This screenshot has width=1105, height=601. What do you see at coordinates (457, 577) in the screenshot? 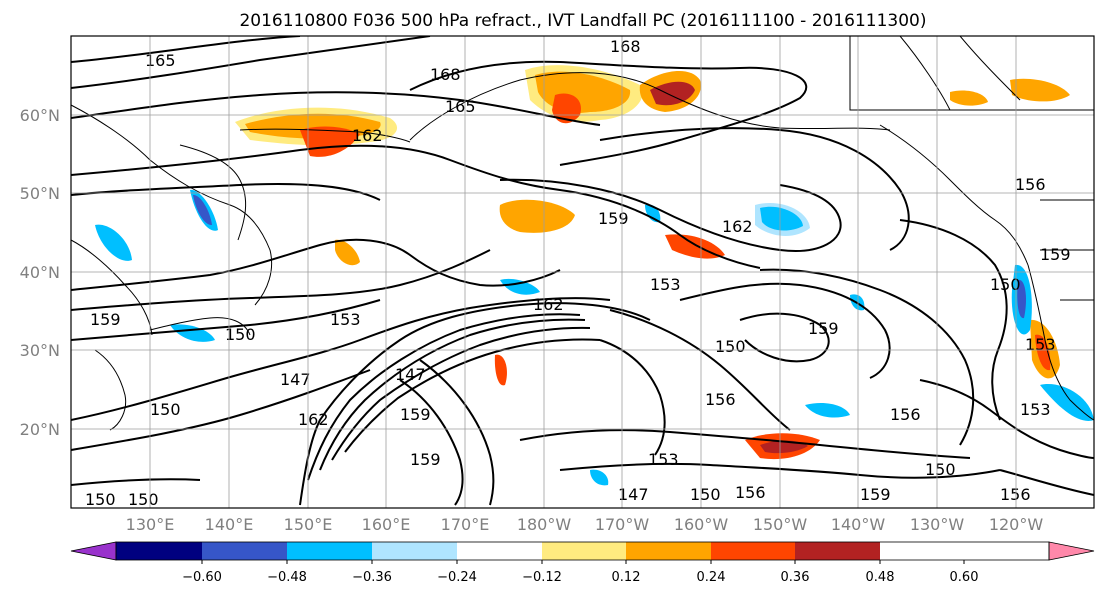
I see `colorbar-tick-label: −0.24` at bounding box center [457, 577].